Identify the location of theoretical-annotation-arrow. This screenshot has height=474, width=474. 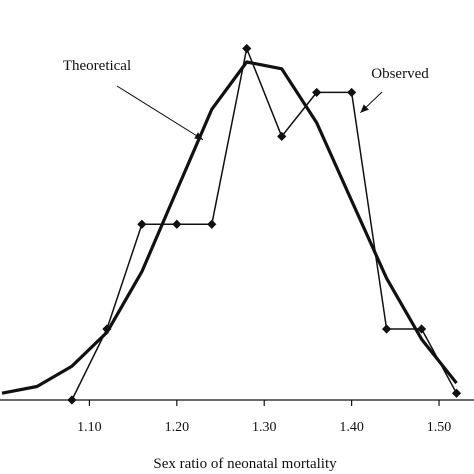
(160, 113).